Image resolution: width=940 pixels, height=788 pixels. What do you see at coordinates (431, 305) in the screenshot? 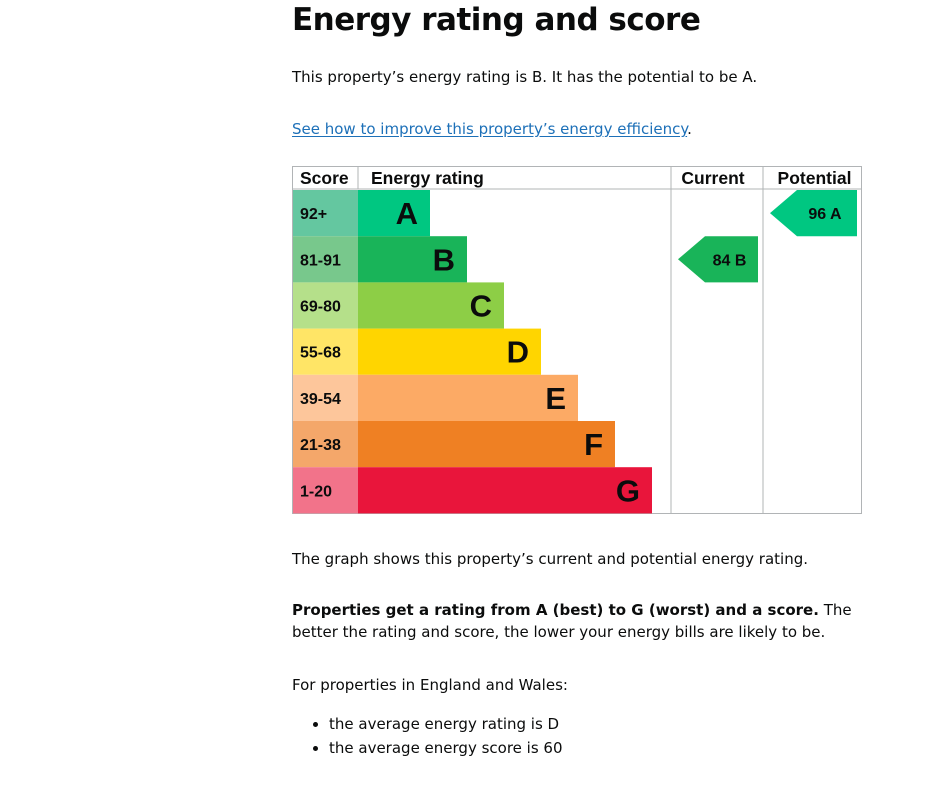
I see `rating-bar-c` at bounding box center [431, 305].